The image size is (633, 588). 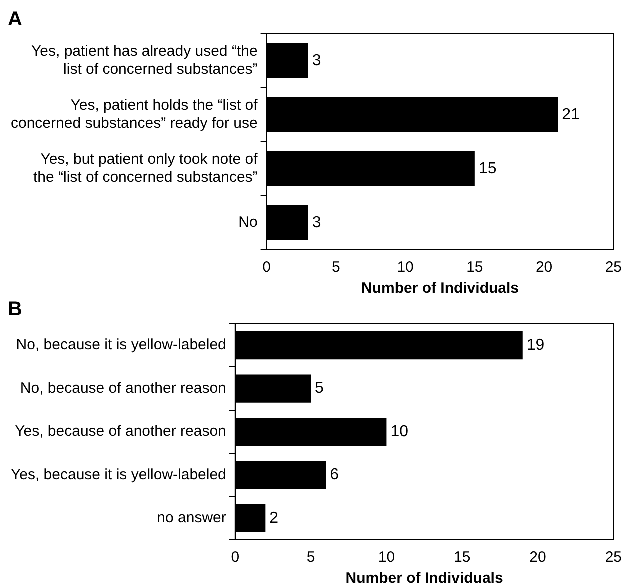 What do you see at coordinates (121, 345) in the screenshot?
I see `y-tick-label: No, because it is yellow-labeled` at bounding box center [121, 345].